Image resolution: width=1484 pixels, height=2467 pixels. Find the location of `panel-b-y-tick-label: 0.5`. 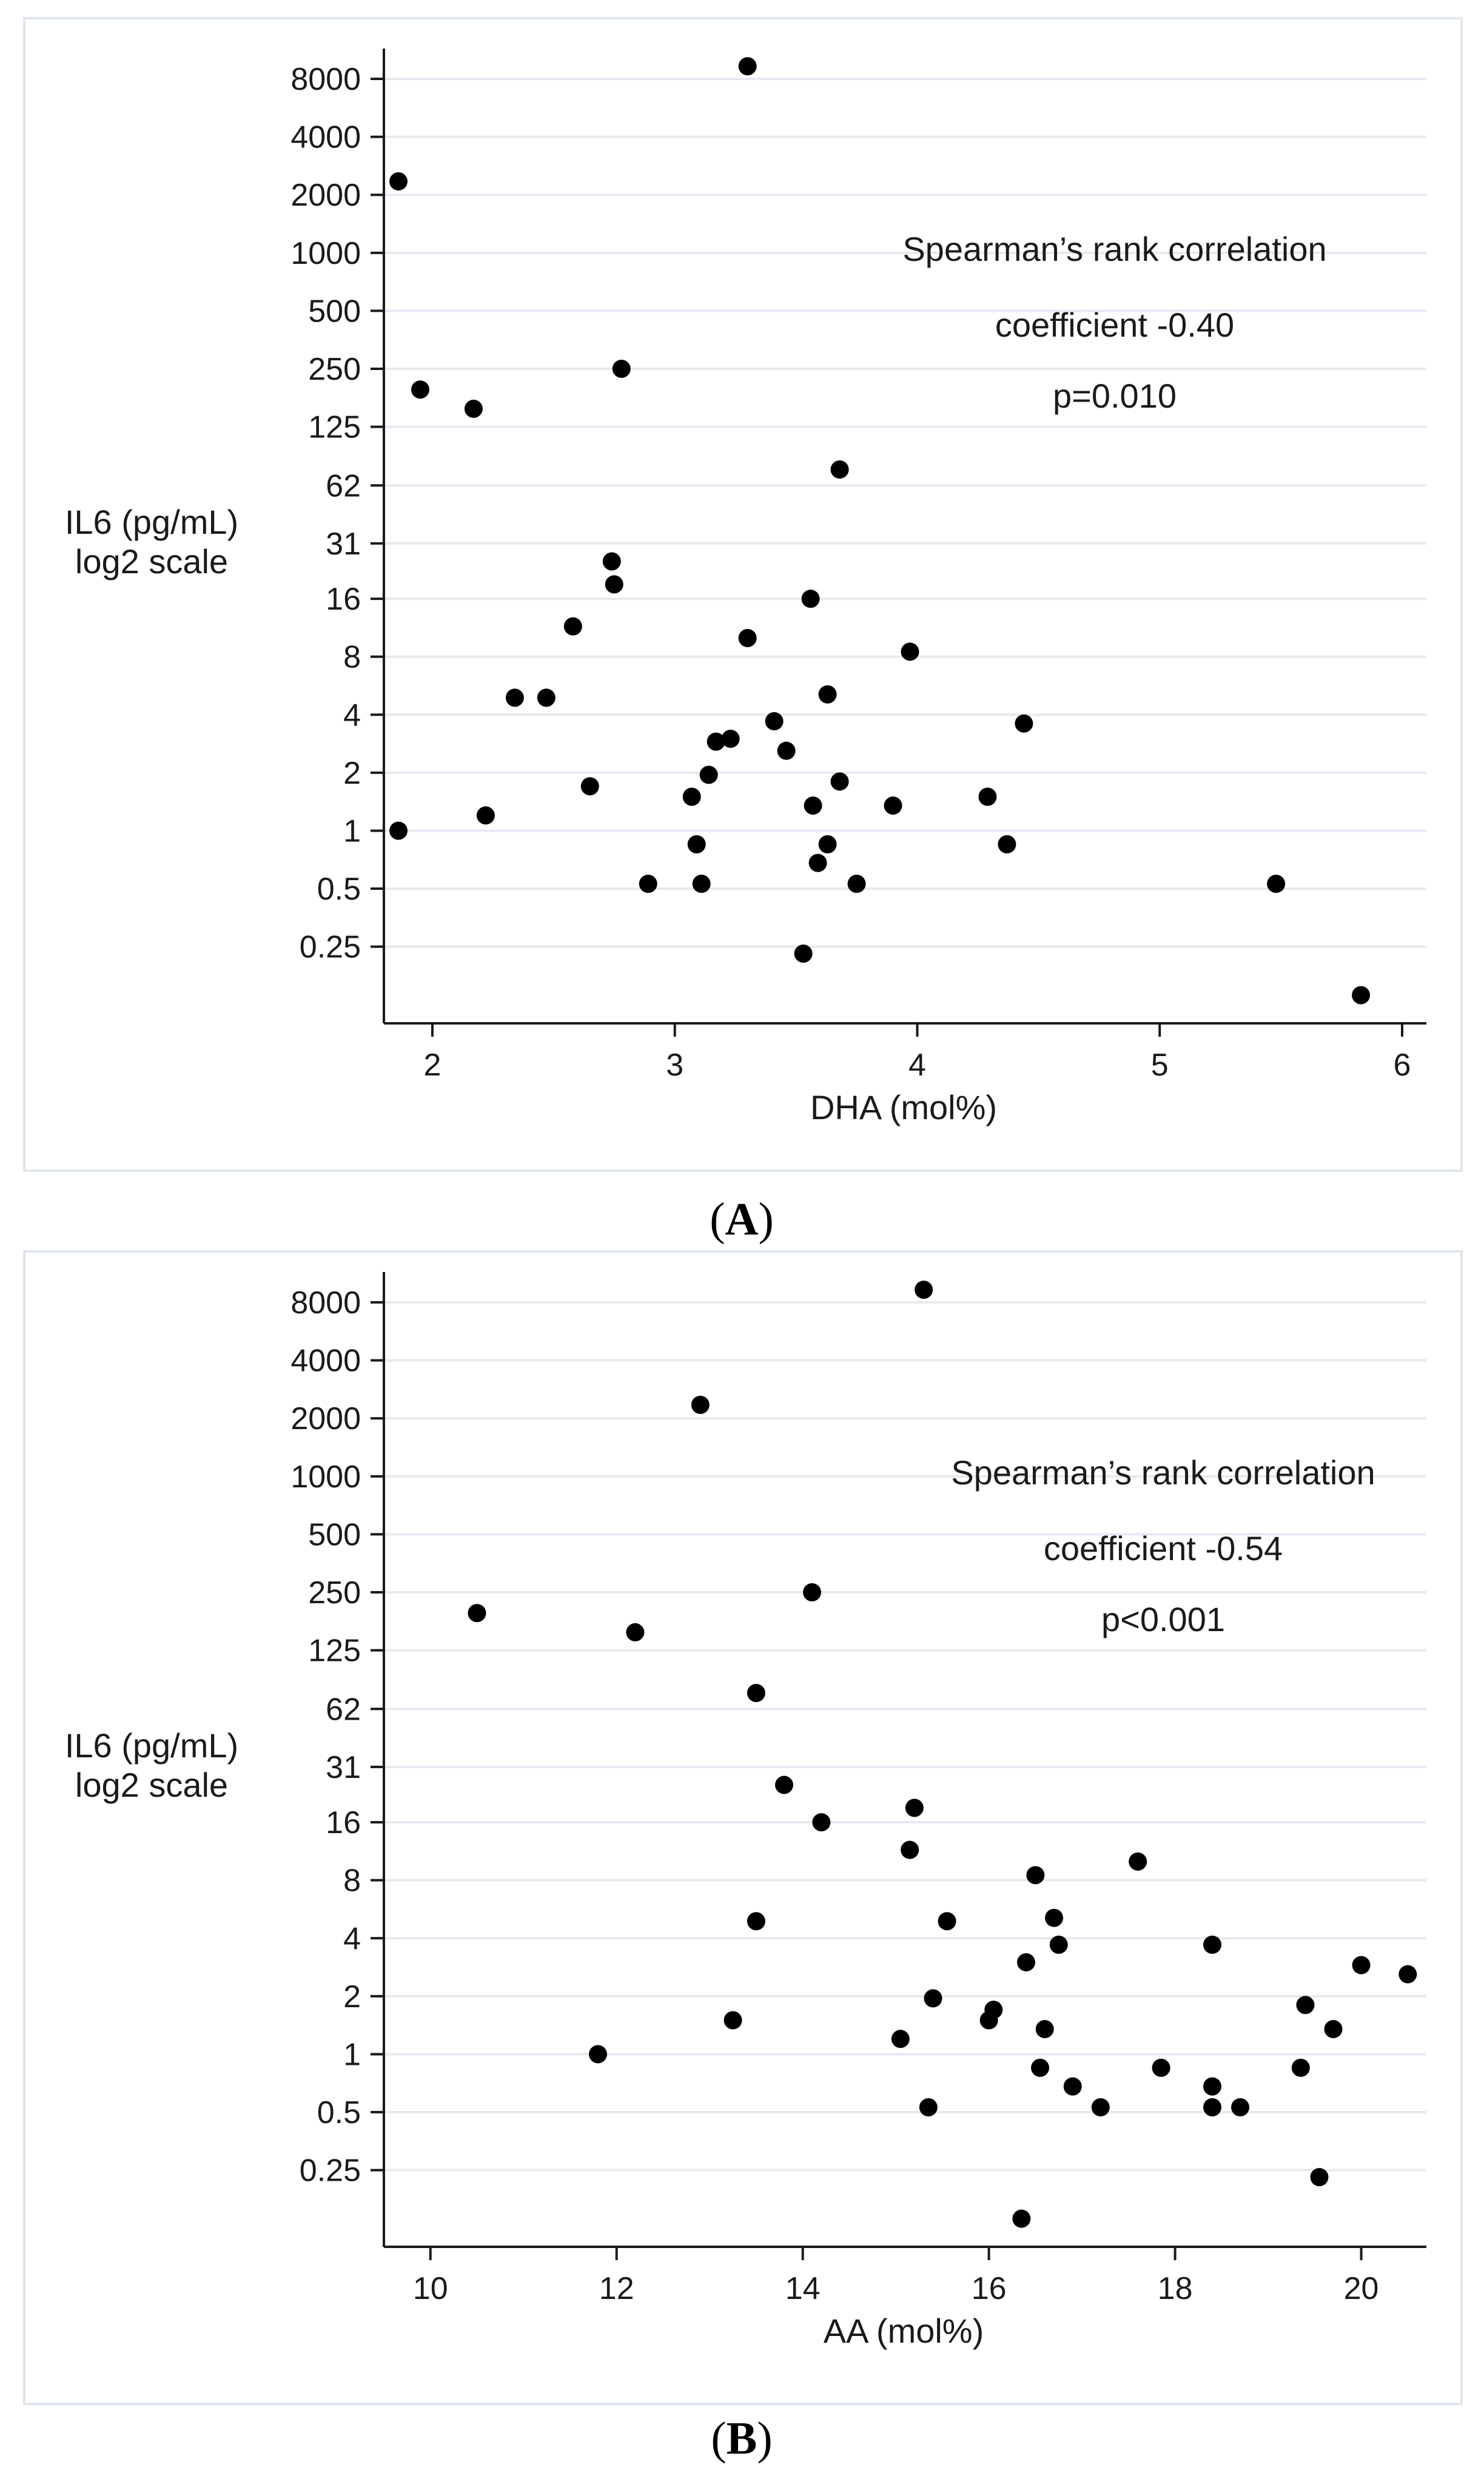

panel-b-y-tick-label: 0.5 is located at coordinates (339, 2112).